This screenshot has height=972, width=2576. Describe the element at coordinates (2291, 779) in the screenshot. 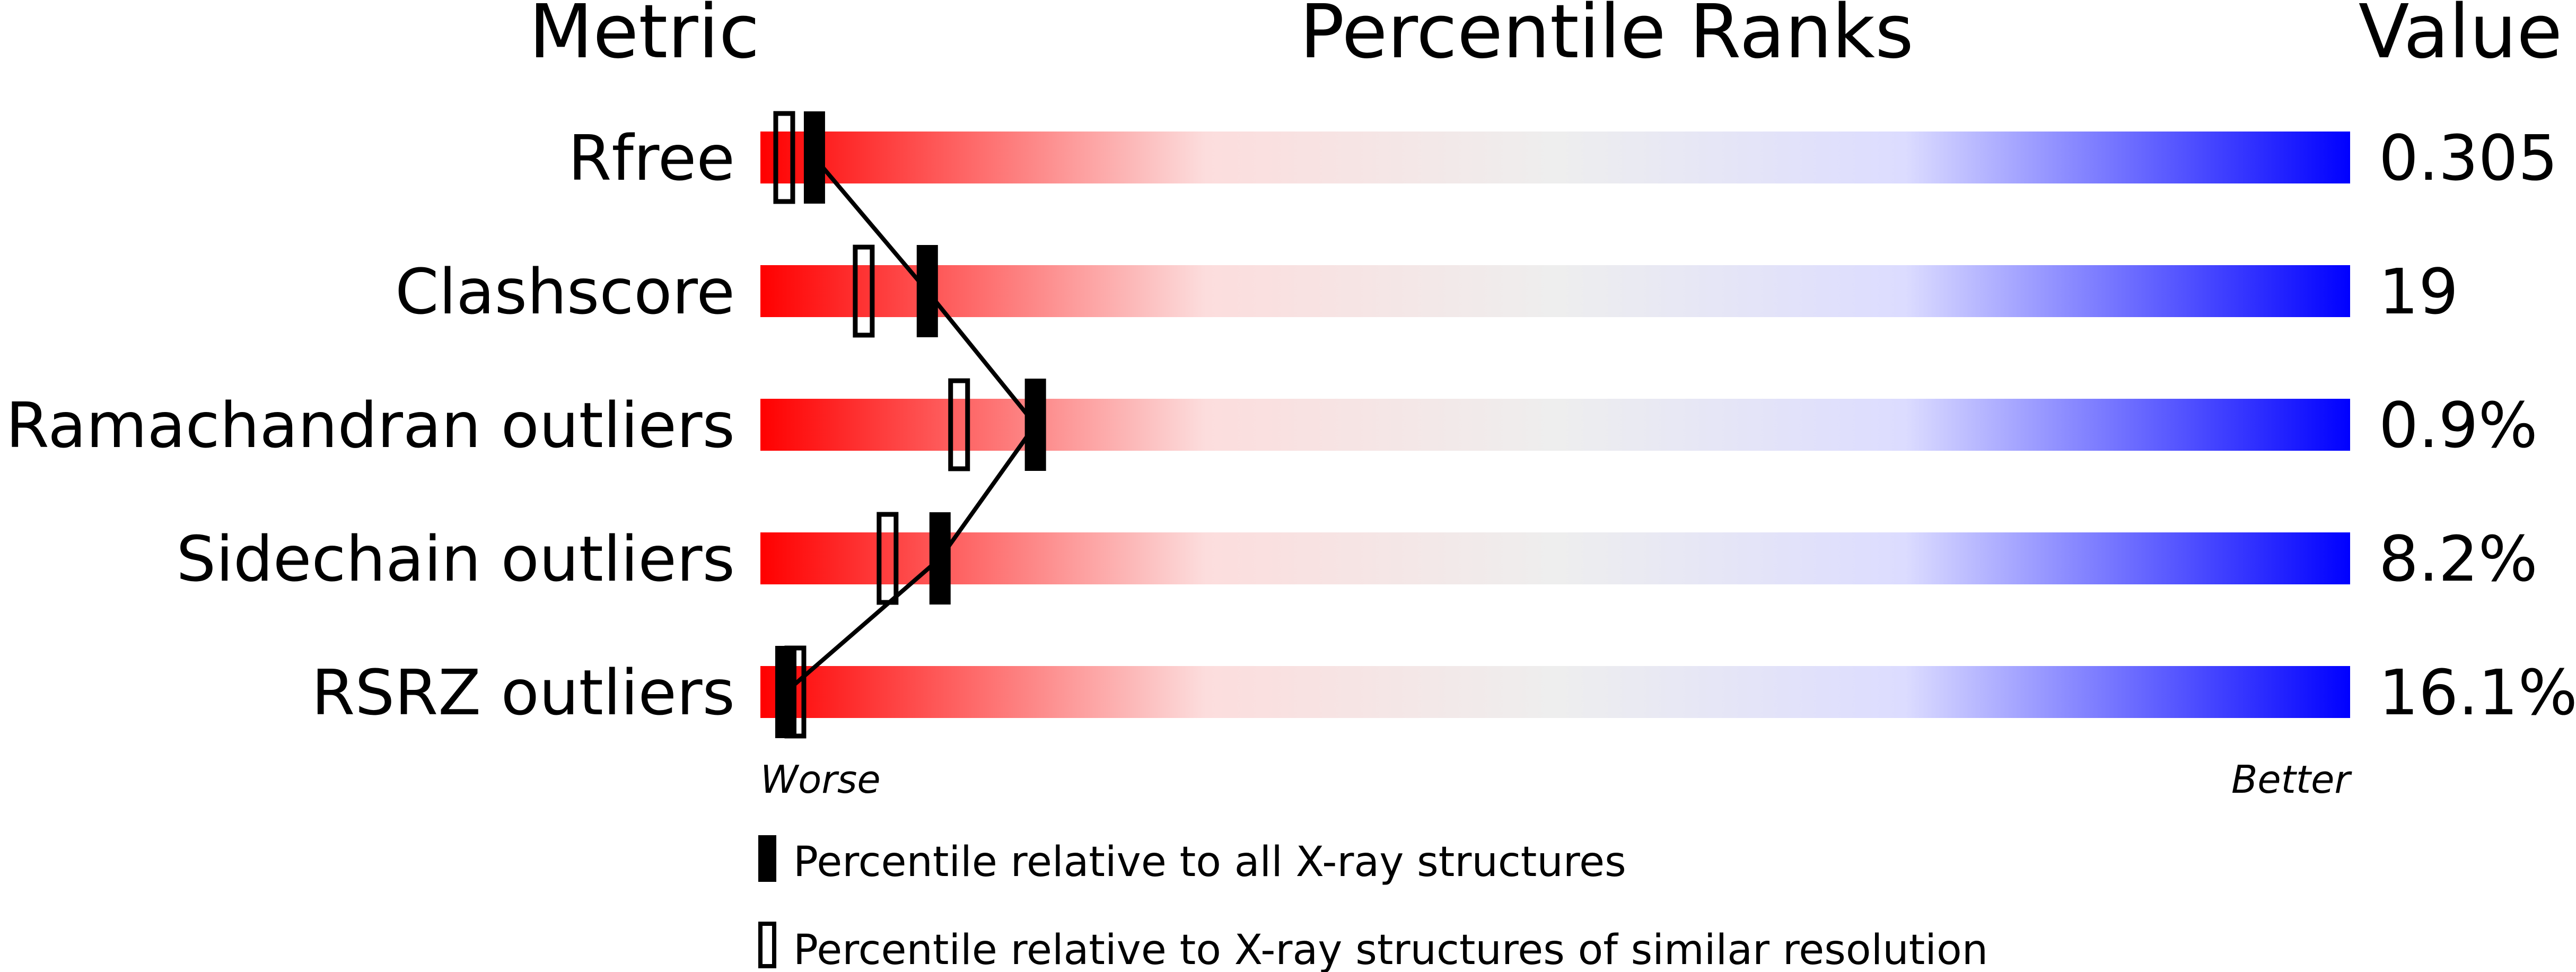

I see `axis-label-better: Better` at that location.